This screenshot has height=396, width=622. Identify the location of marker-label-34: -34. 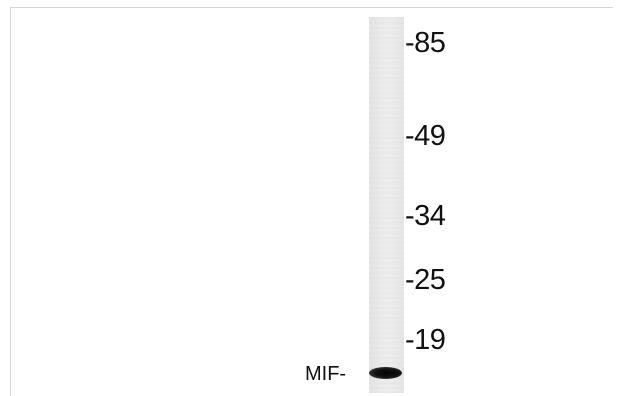
(425, 216).